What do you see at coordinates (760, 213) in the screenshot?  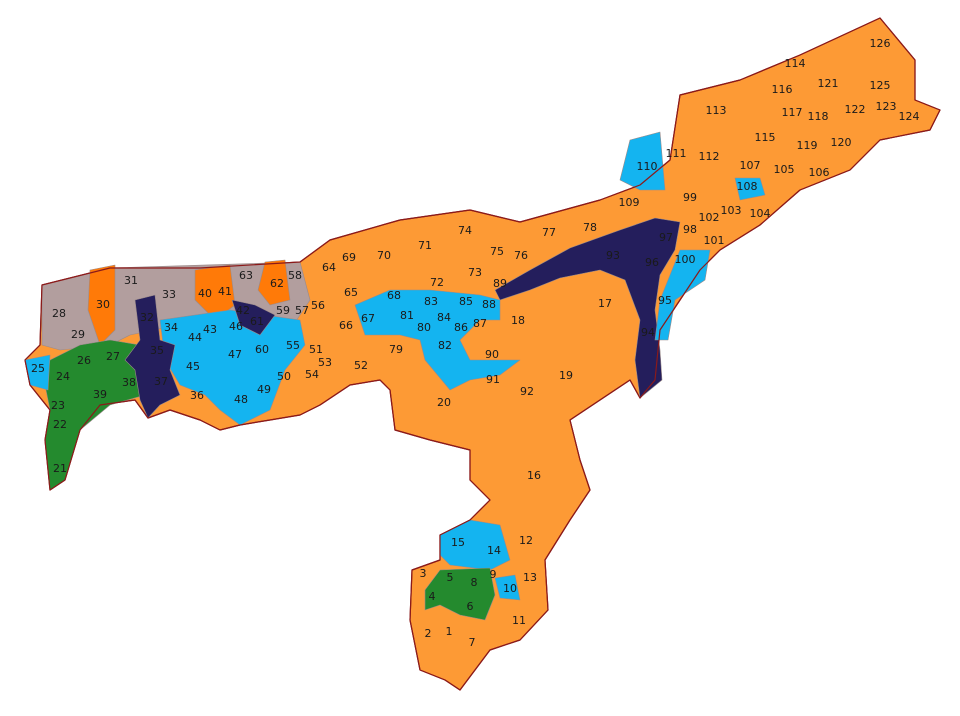 I see `constituency-label-104: 104` at bounding box center [760, 213].